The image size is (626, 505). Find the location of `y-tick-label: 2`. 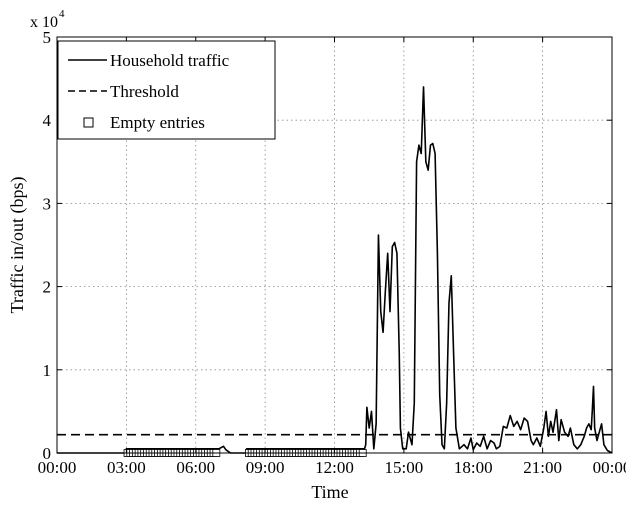

y-tick-label: 2 is located at coordinates (47, 287).